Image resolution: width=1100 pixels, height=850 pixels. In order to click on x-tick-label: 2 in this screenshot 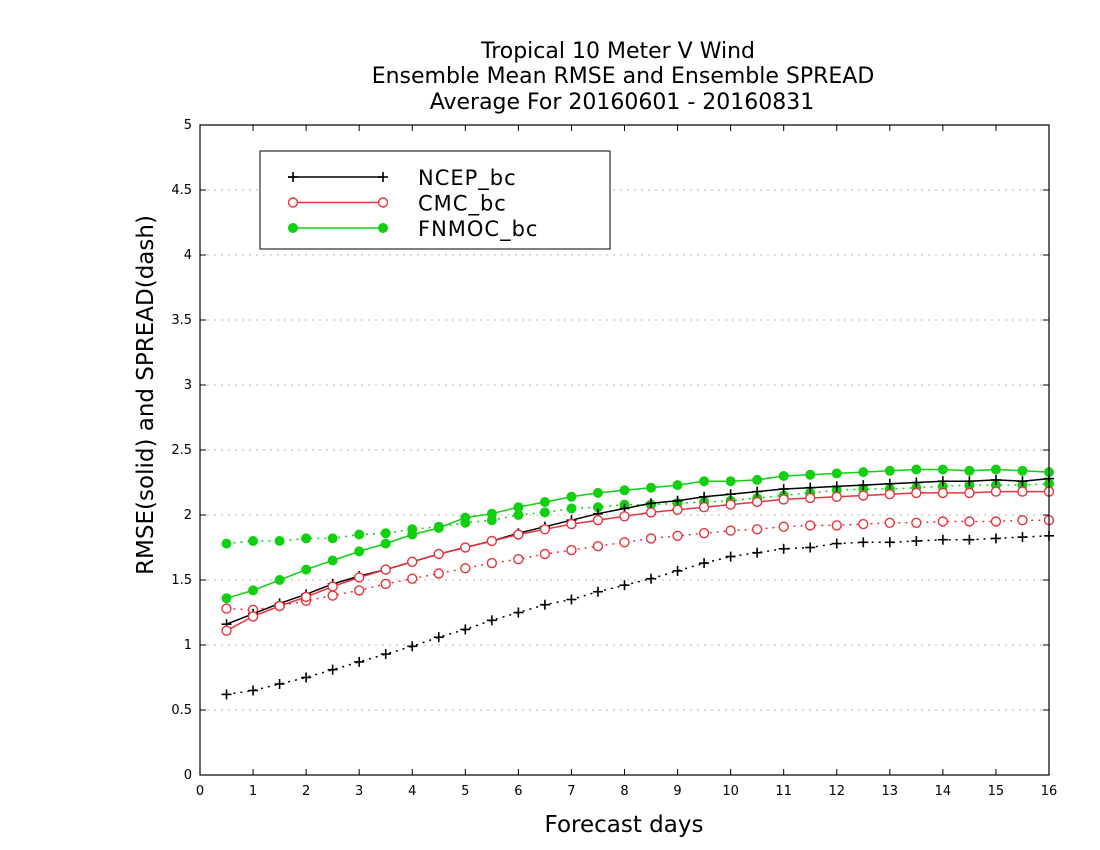, I will do `click(306, 791)`.